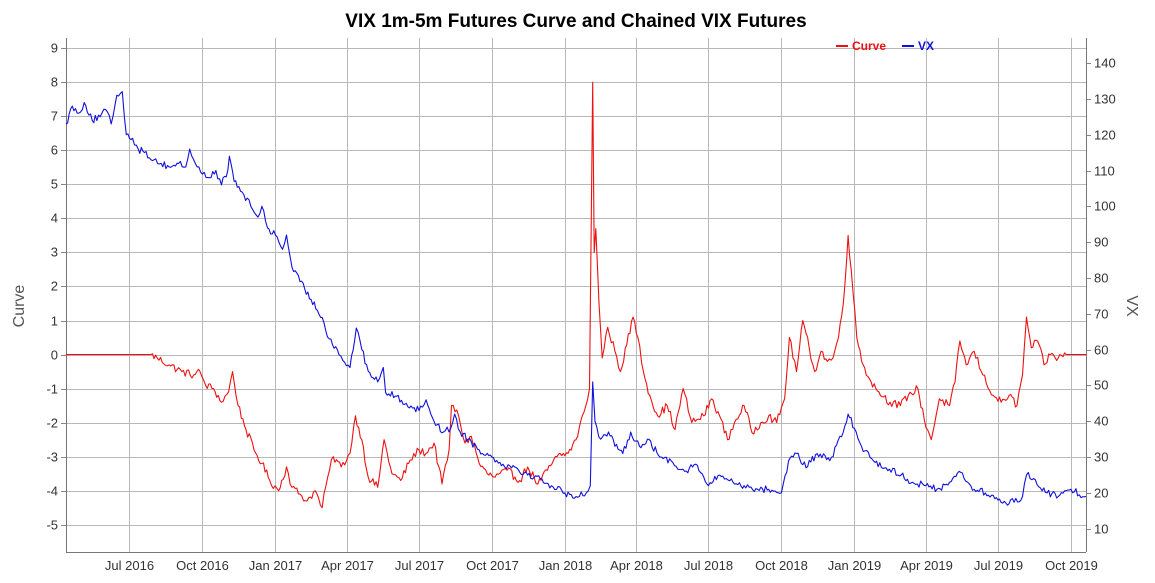 This screenshot has height=583, width=1155. I want to click on y-left-tick-label: 2, so click(54, 286).